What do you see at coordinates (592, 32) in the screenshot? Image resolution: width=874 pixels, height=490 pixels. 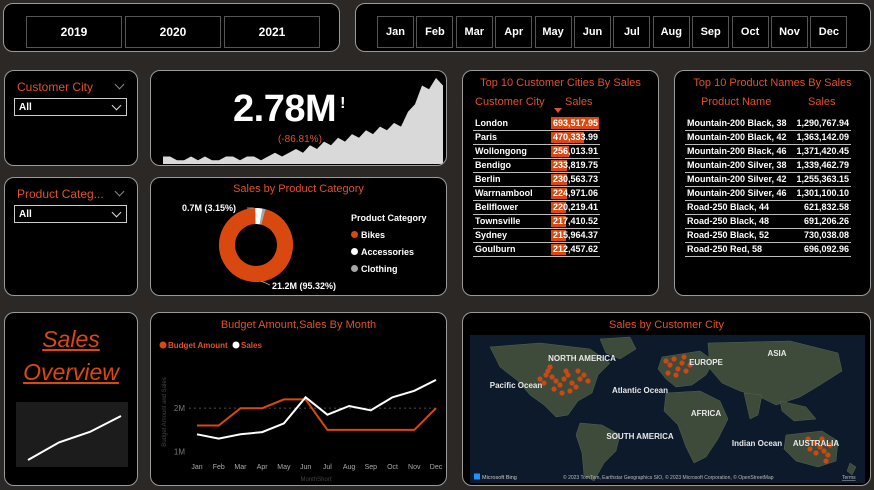 I see `month-button-jun: Jun` at bounding box center [592, 32].